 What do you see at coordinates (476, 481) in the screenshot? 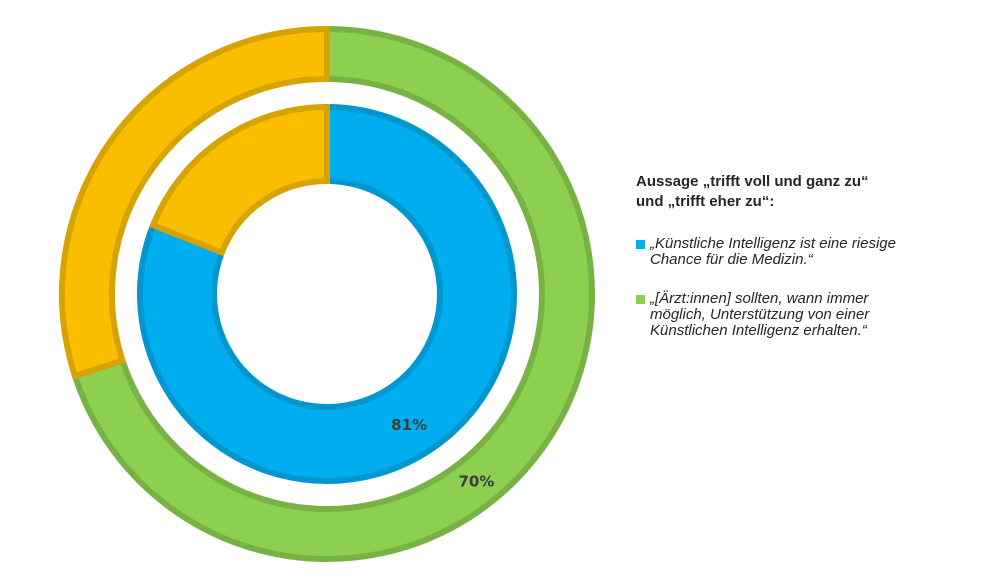
I see `outer-ring-value-label: 70%` at bounding box center [476, 481].